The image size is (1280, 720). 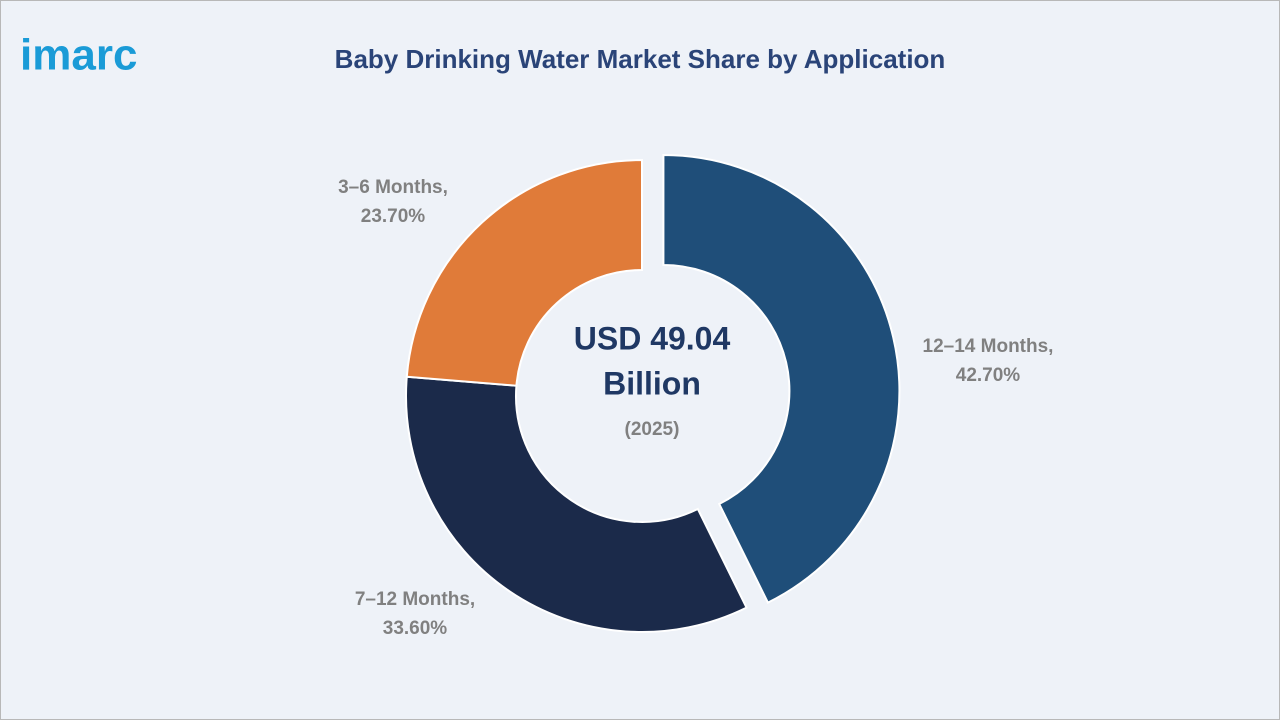 I want to click on center-label: USD 49.04, so click(x=652, y=338).